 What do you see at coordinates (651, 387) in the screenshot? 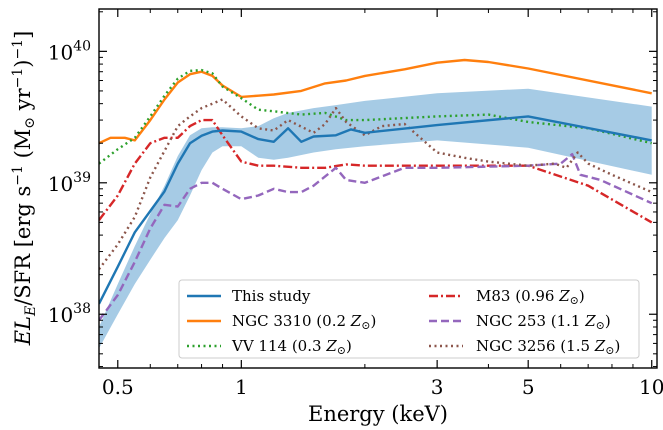
I see `x-tick-label: 10` at bounding box center [651, 387].